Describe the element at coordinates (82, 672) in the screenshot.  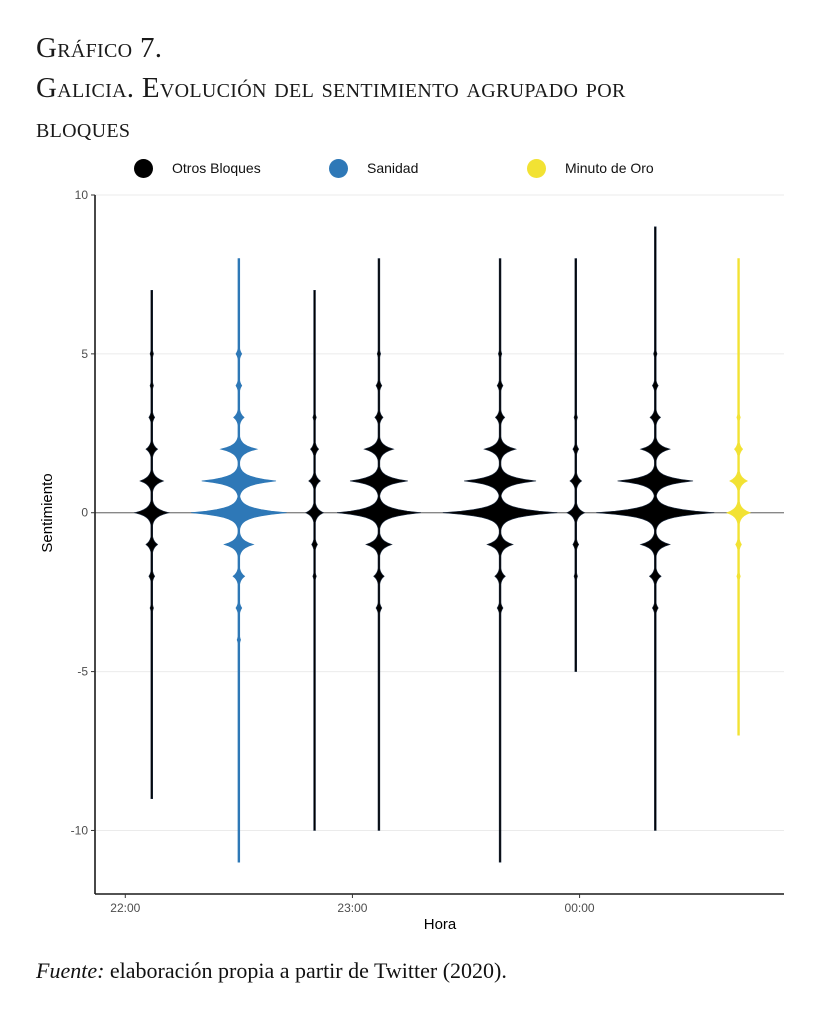
I see `y-tick-label: -5` at that location.